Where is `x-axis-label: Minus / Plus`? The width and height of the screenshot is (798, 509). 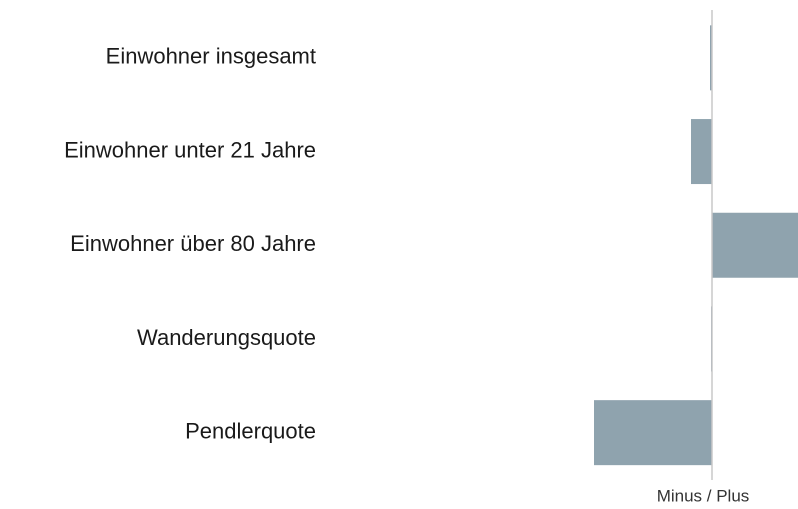 x-axis-label: Minus / Plus is located at coordinates (703, 495).